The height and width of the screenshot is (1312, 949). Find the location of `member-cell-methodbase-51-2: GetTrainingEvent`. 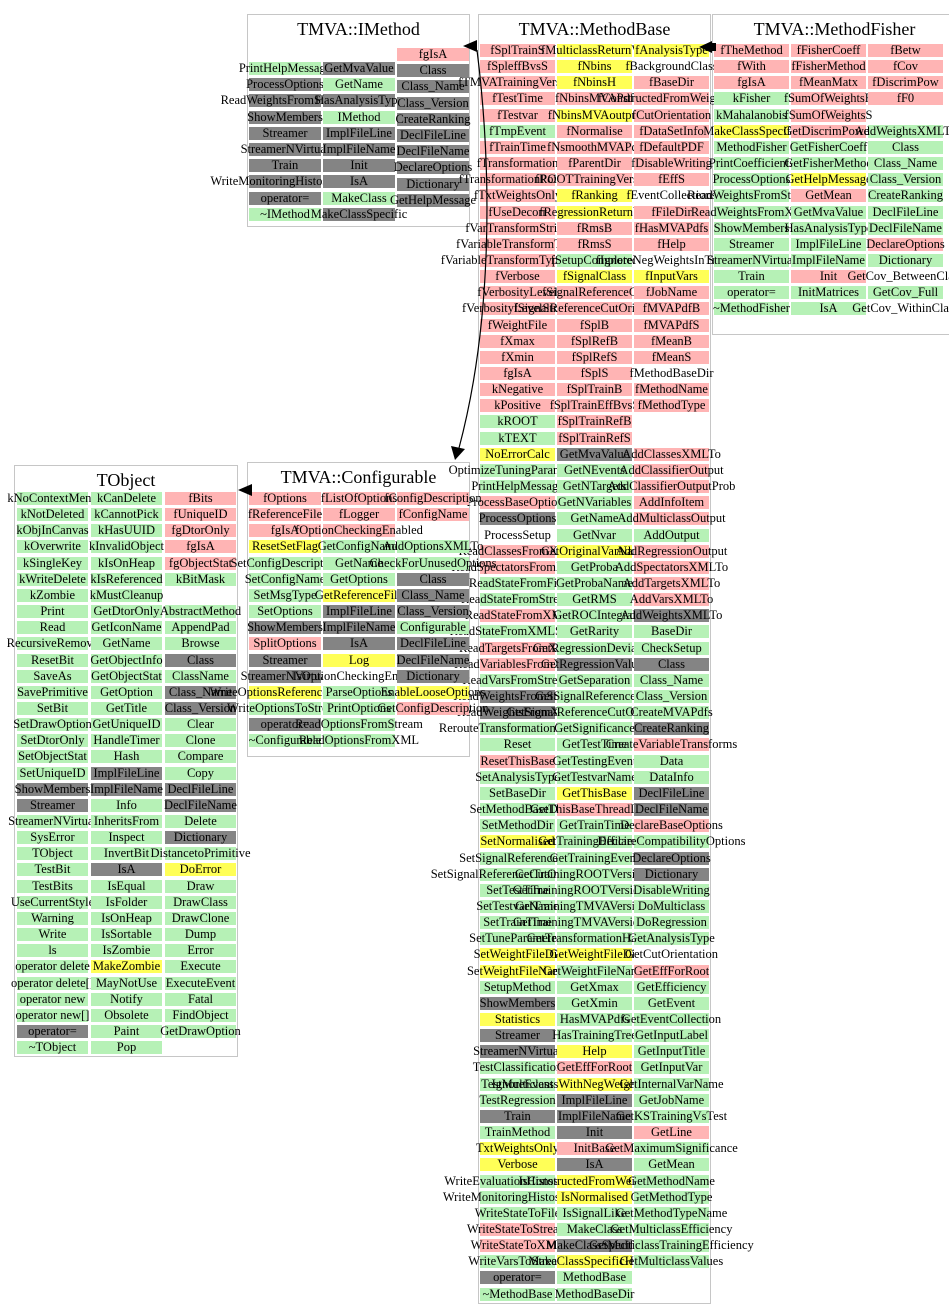

member-cell-methodbase-51-2: GetTrainingEvent is located at coordinates (594, 858).